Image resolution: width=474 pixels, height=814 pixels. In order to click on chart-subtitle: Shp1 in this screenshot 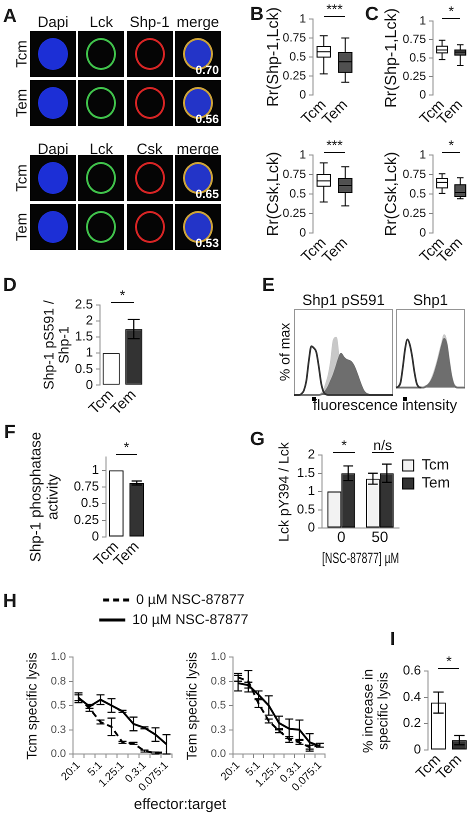, I will do `click(430, 300)`.